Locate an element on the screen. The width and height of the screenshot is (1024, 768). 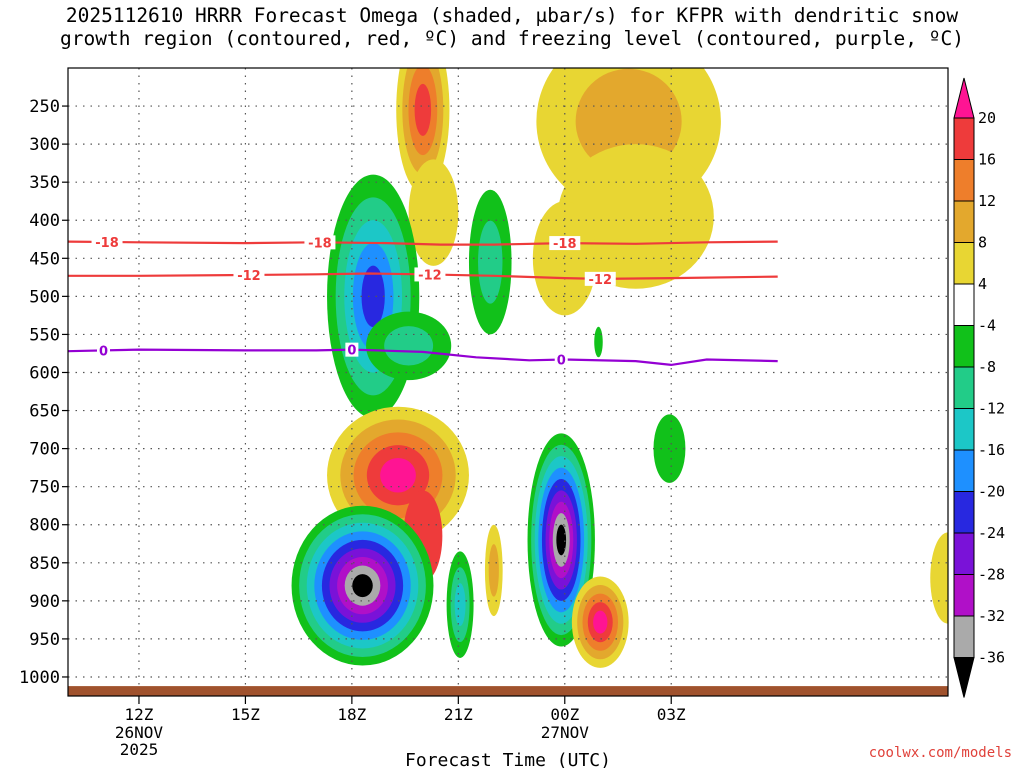
y-tick-label-850: 850 is located at coordinates (44, 564).